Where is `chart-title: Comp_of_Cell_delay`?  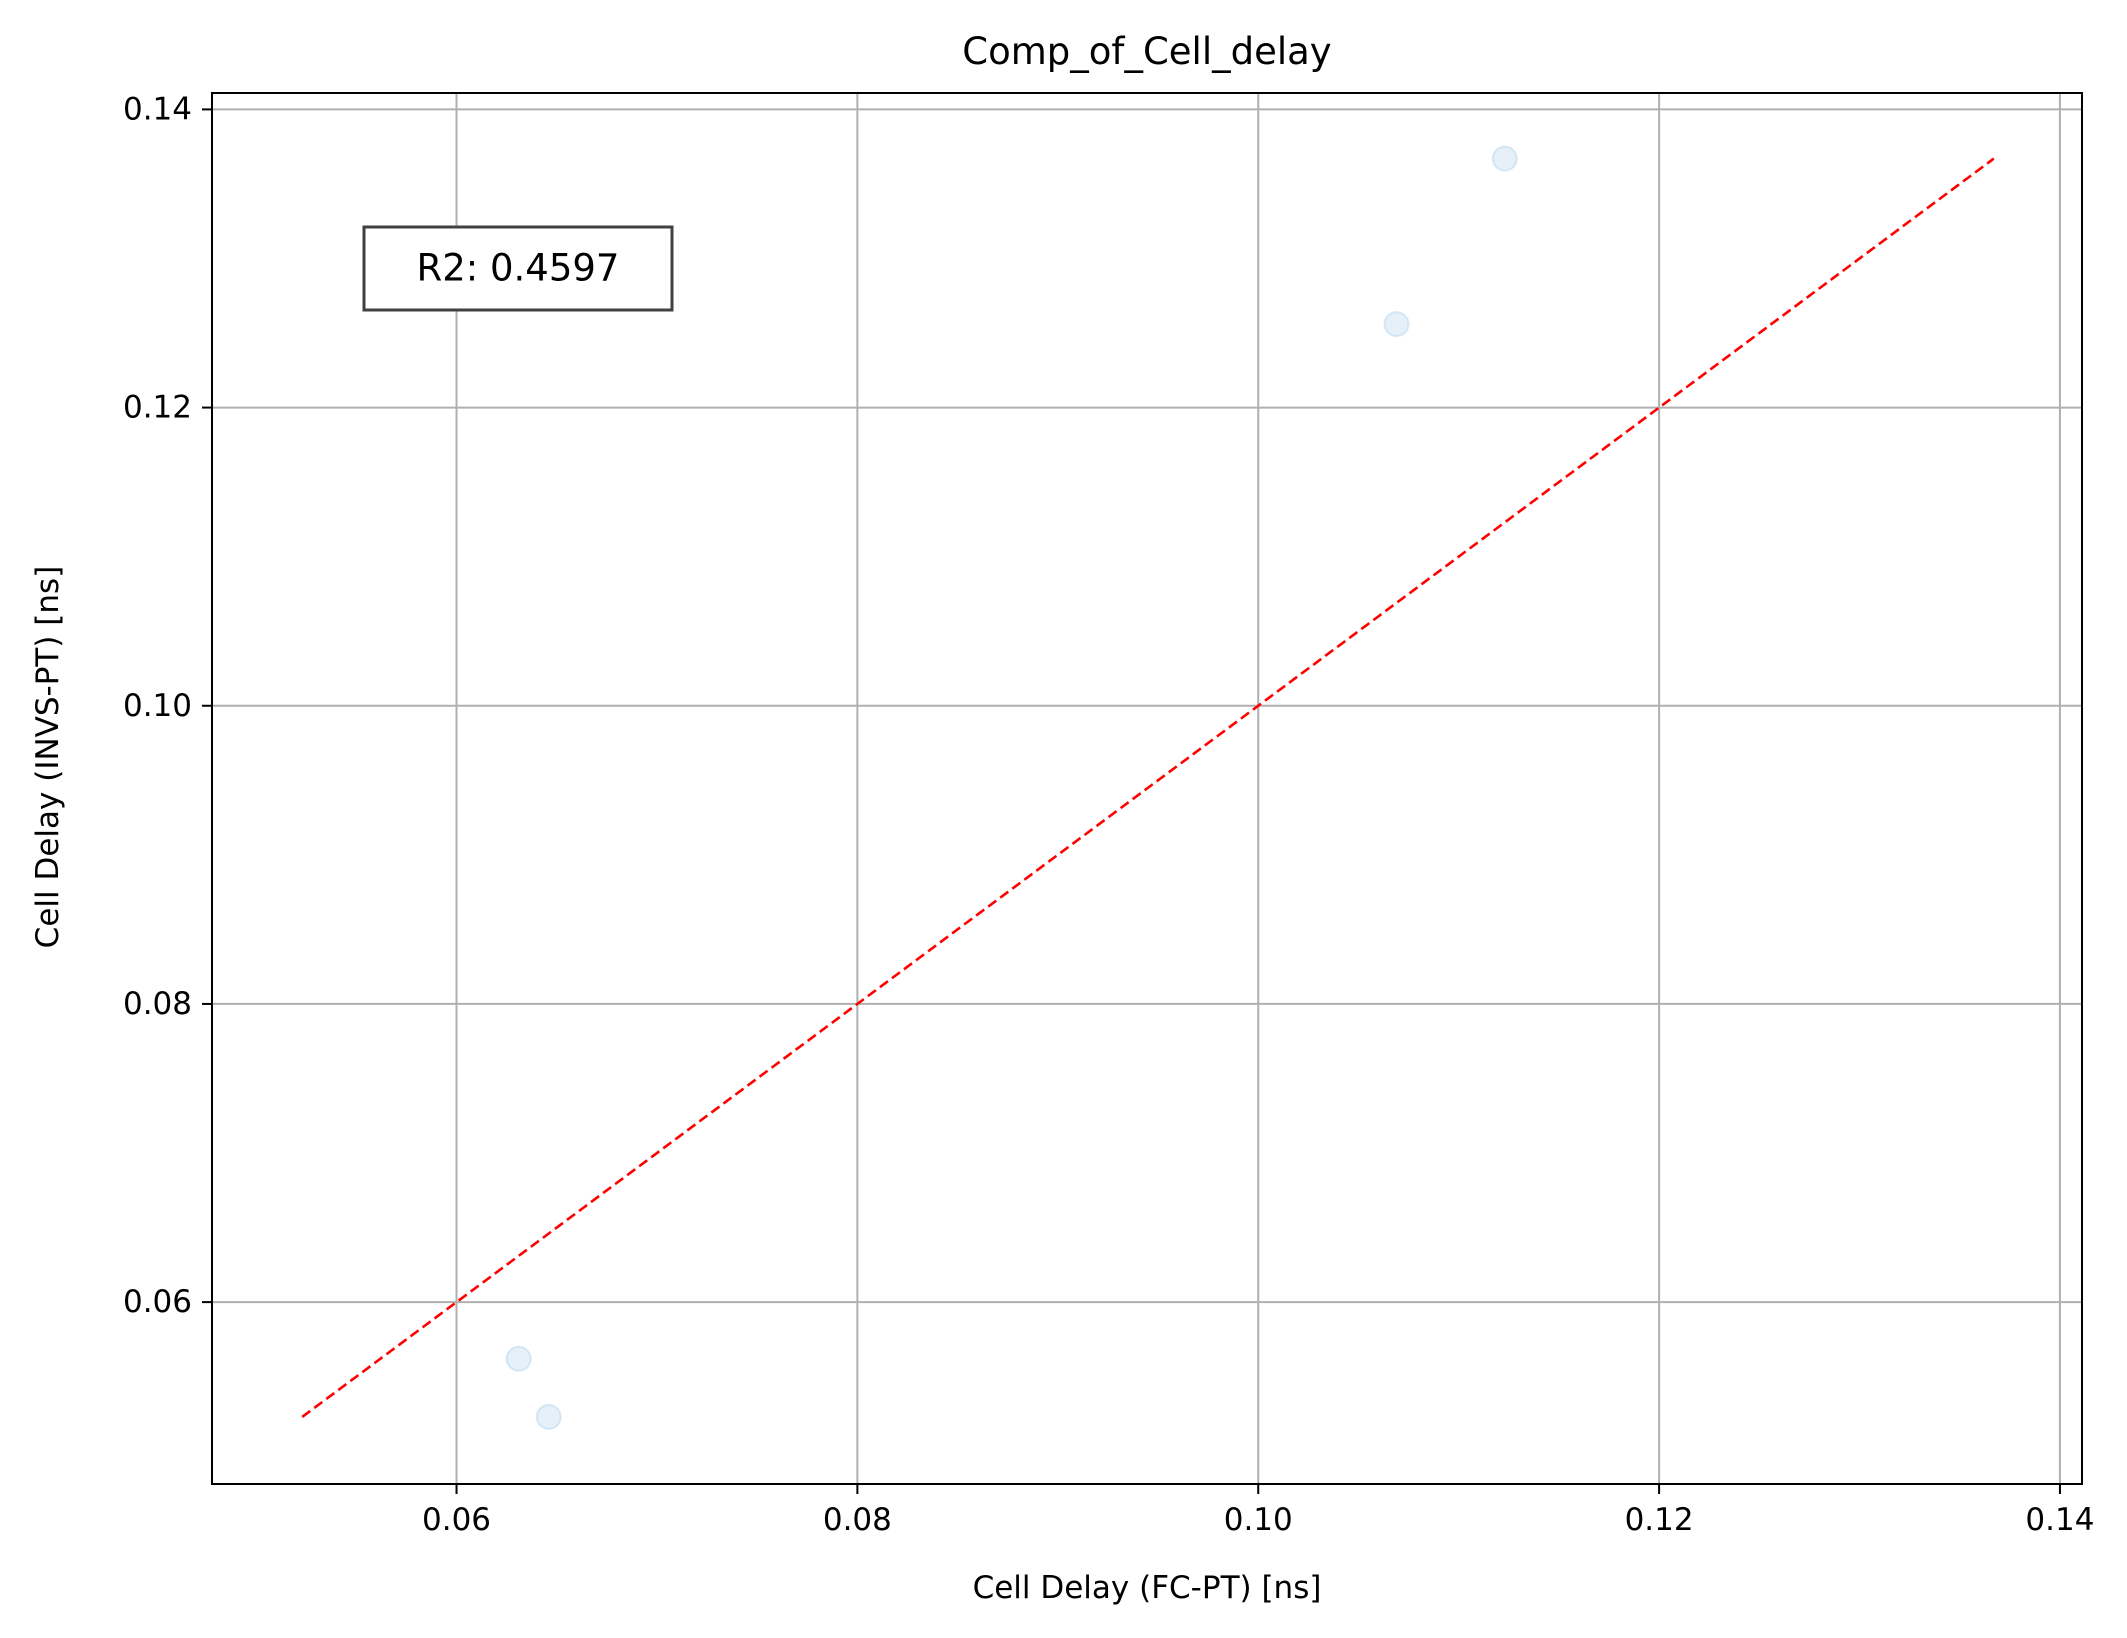 chart-title: Comp_of_Cell_delay is located at coordinates (1146, 51).